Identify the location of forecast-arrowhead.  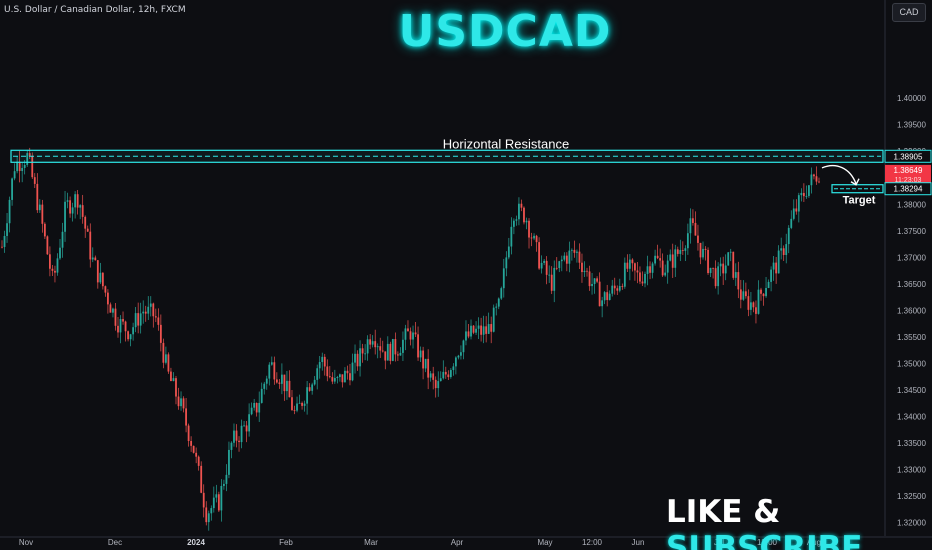
(855, 182).